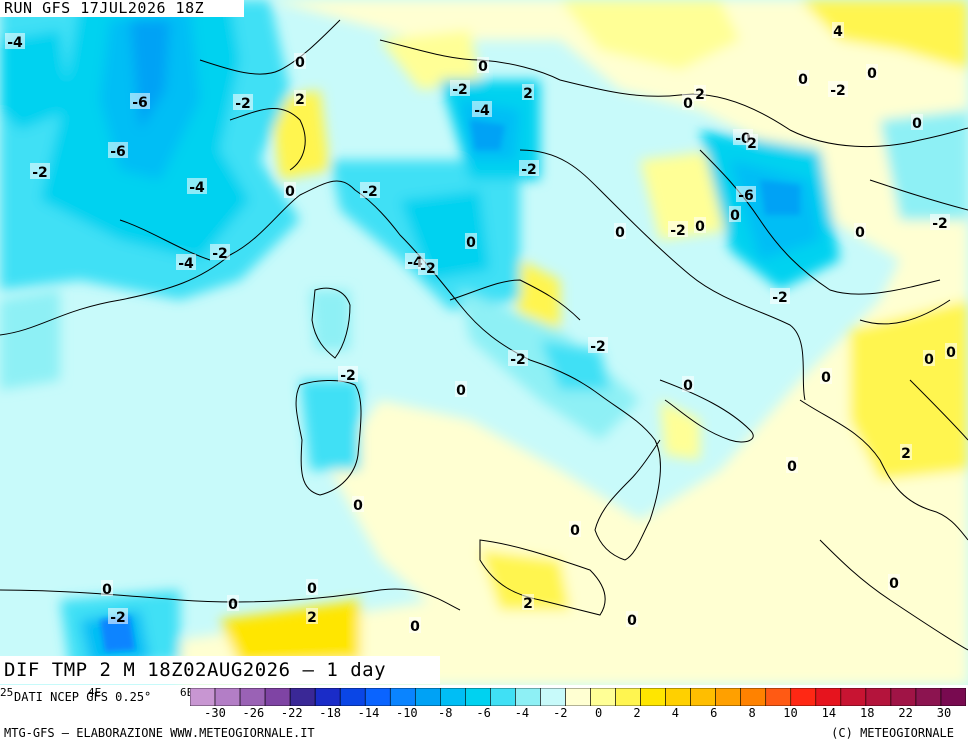  Describe the element at coordinates (220, 670) in the screenshot. I see `map-title: DIF TMP 2 M 18Z02AUG2026 — 1 day` at that location.